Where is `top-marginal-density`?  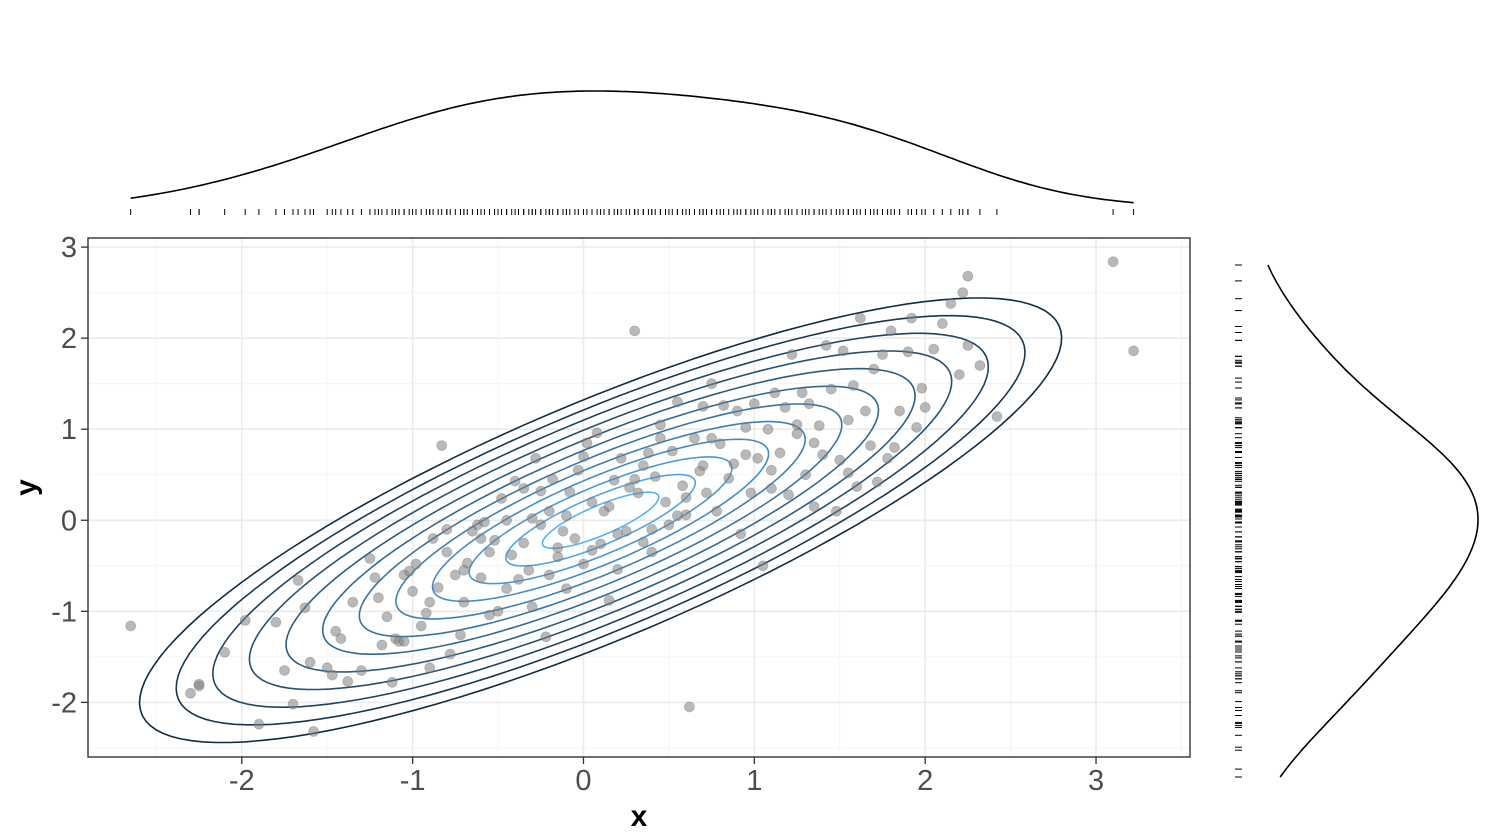 top-marginal-density is located at coordinates (632, 152).